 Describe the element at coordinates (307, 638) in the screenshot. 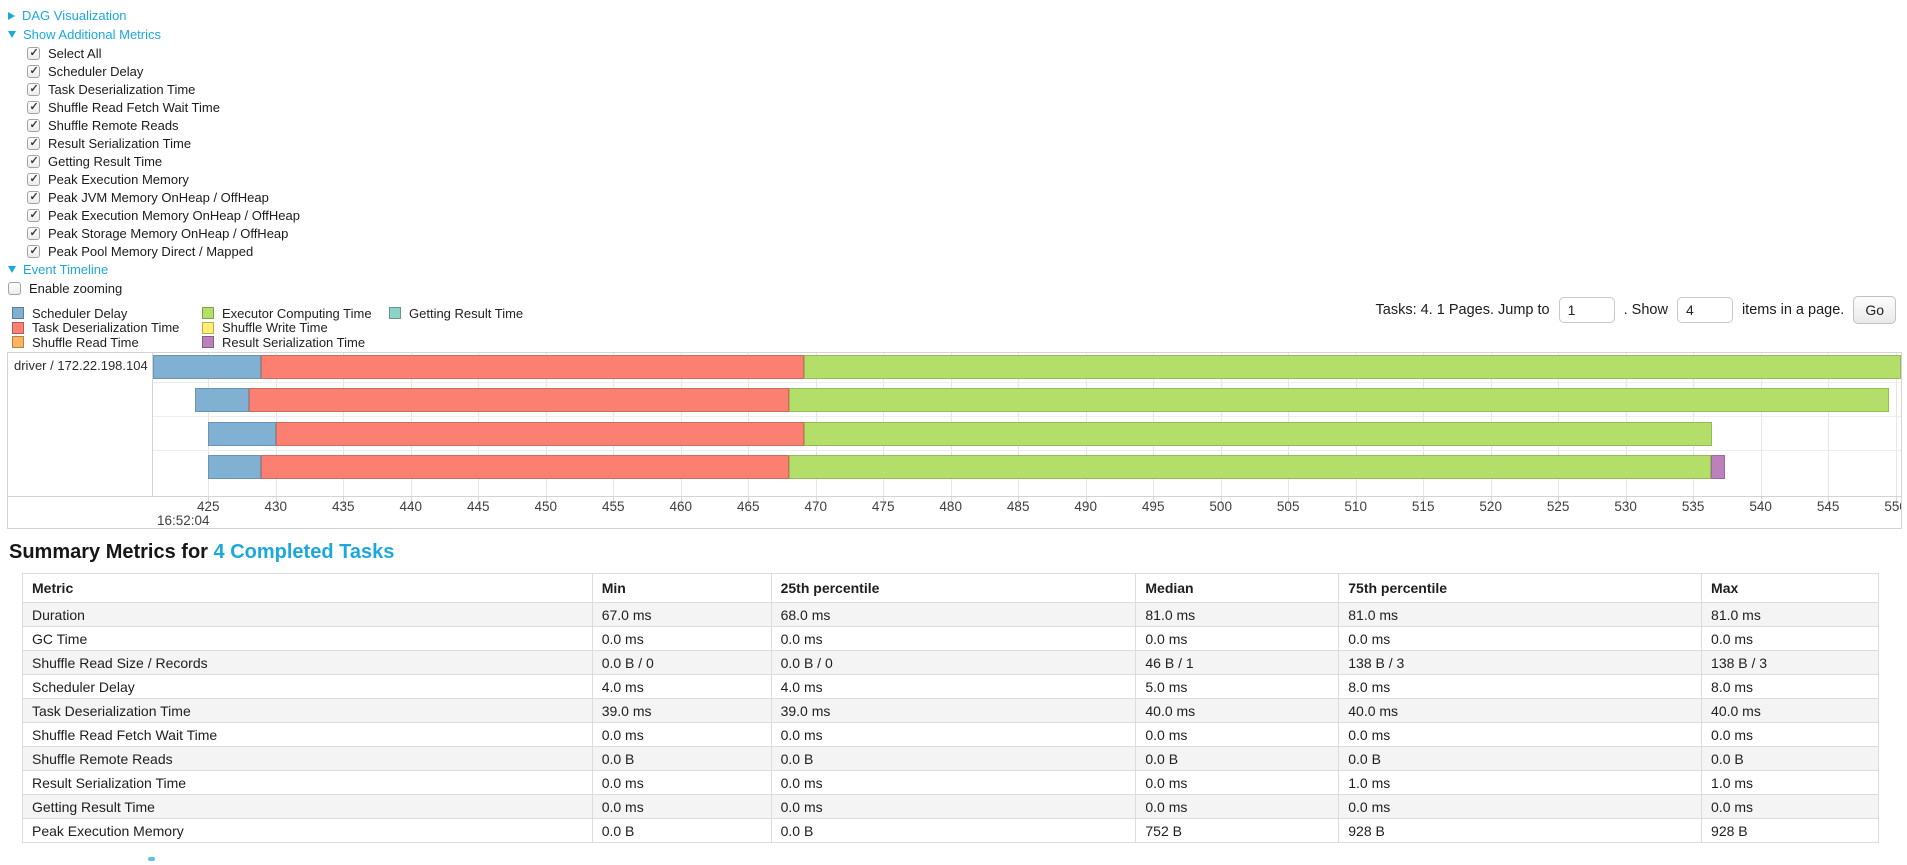

I see `summary-cell: GC Time` at that location.